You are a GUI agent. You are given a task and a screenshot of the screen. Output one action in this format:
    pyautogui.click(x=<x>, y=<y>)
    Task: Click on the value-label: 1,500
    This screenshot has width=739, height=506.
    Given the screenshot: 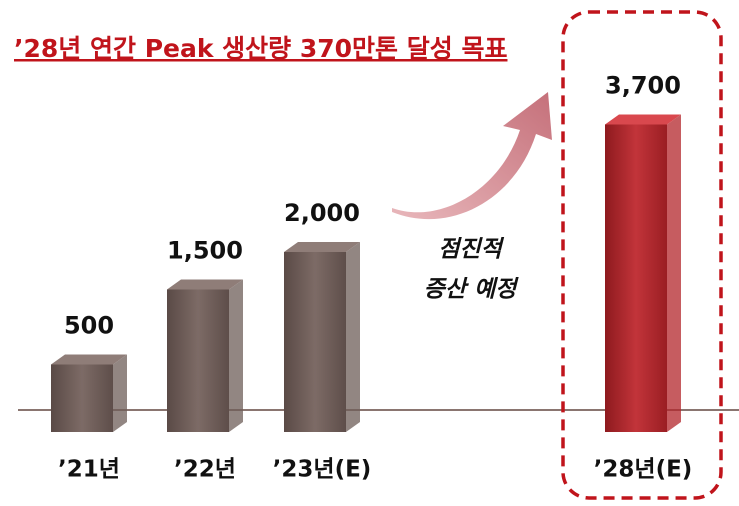 What is the action you would take?
    pyautogui.click(x=205, y=251)
    